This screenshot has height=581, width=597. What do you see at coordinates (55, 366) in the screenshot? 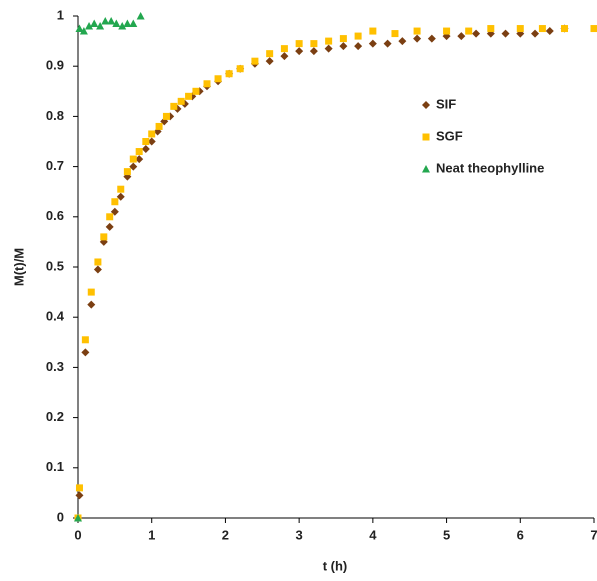
I see `y-tick-label: 0.3` at bounding box center [55, 366].